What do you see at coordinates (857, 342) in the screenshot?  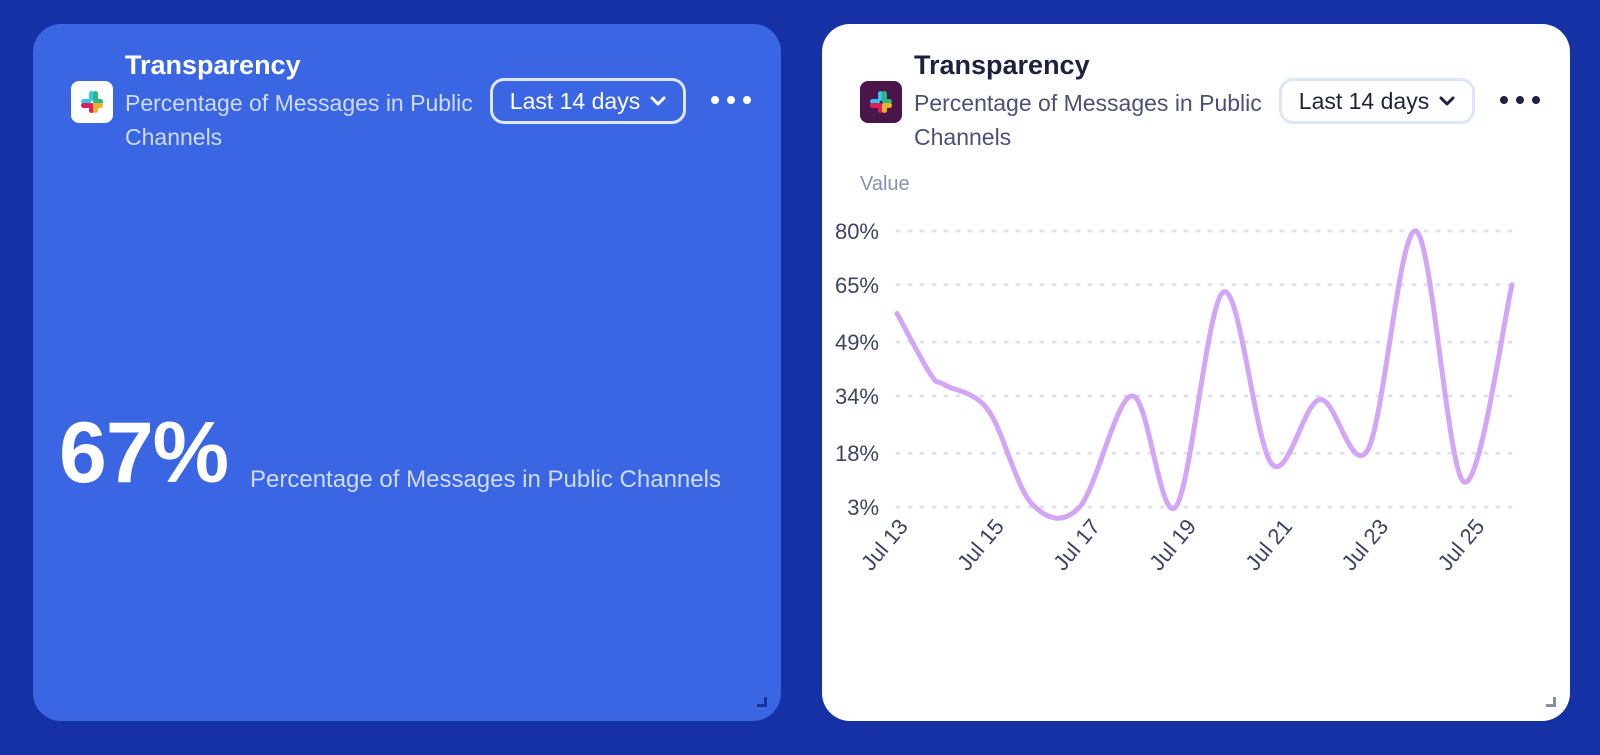 I see `y-tick-label: 49%` at bounding box center [857, 342].